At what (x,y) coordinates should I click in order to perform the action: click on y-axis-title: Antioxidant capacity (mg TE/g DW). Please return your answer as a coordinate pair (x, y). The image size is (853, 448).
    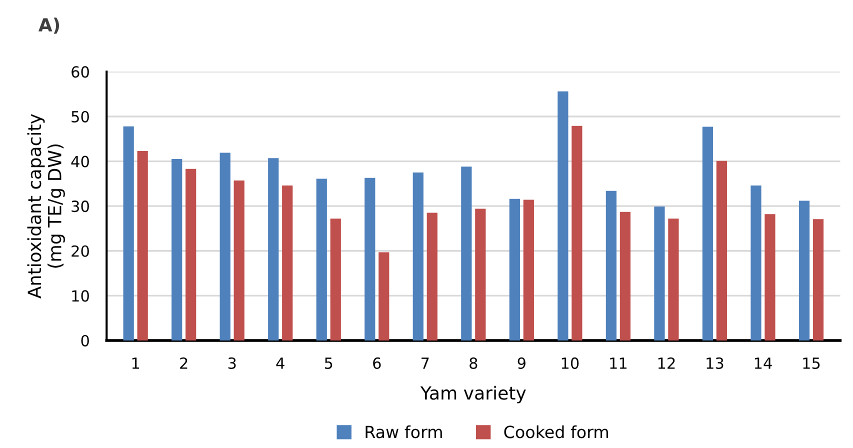
    Looking at the image, I should click on (46, 206).